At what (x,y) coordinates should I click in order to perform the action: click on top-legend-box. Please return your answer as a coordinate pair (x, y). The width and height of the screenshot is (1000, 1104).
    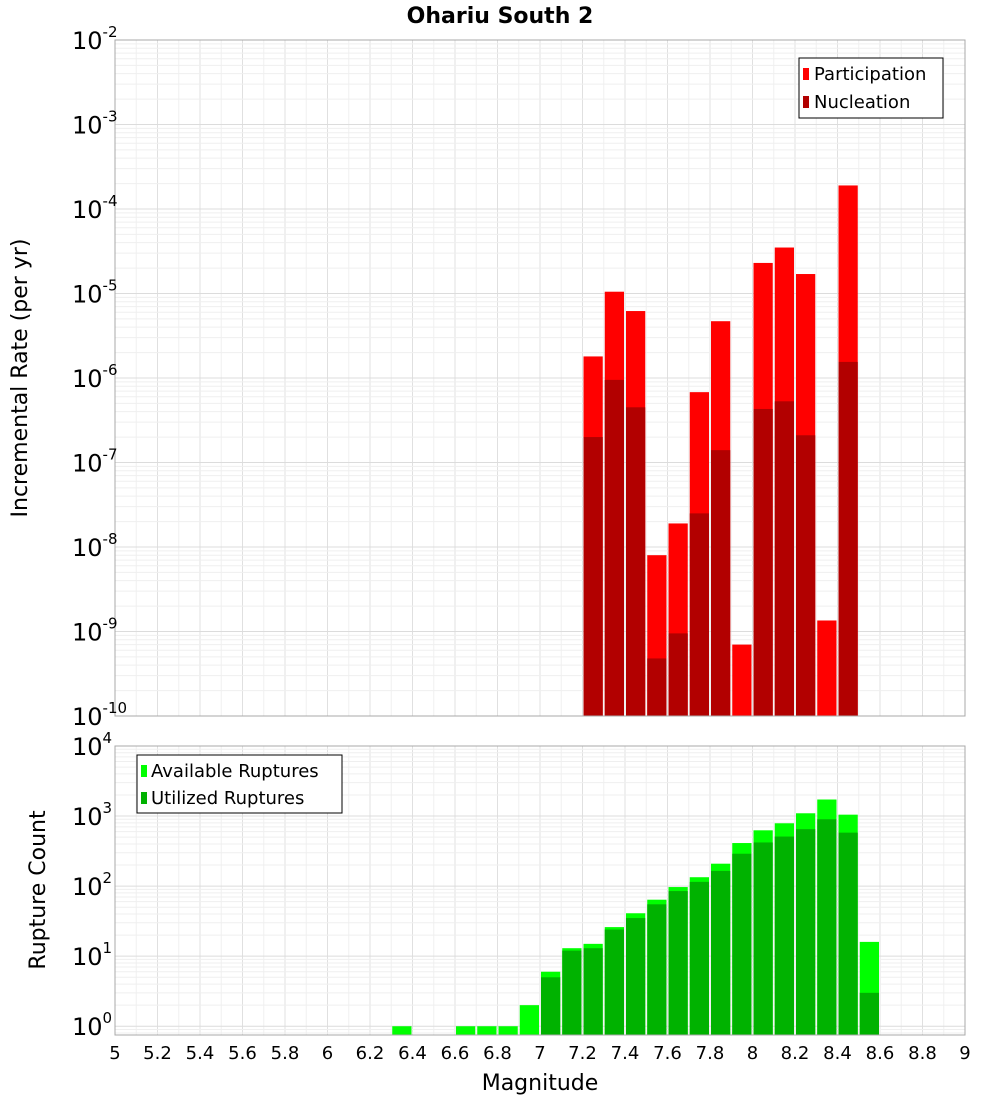
    Looking at the image, I should click on (871, 88).